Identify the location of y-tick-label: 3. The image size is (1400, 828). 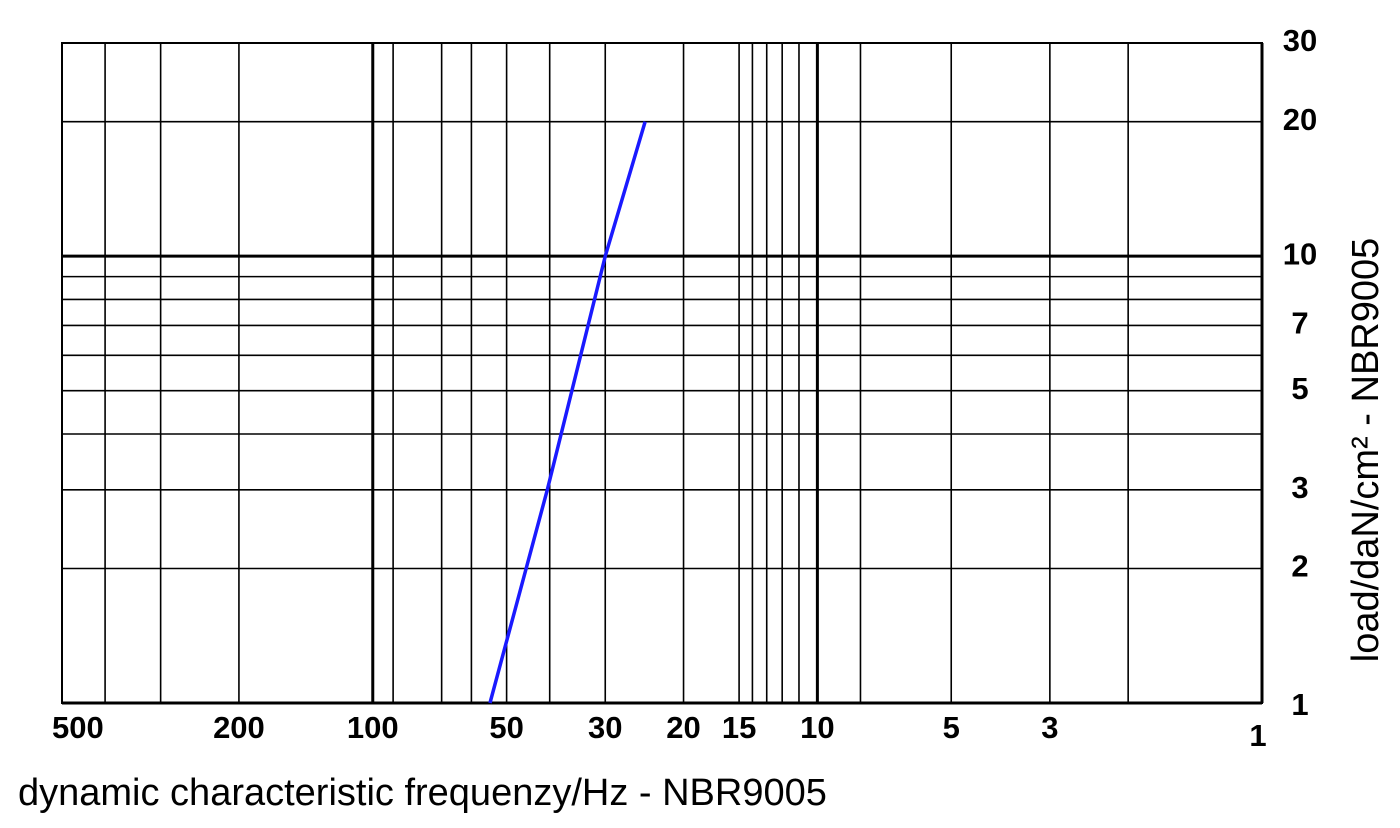
(1299, 487).